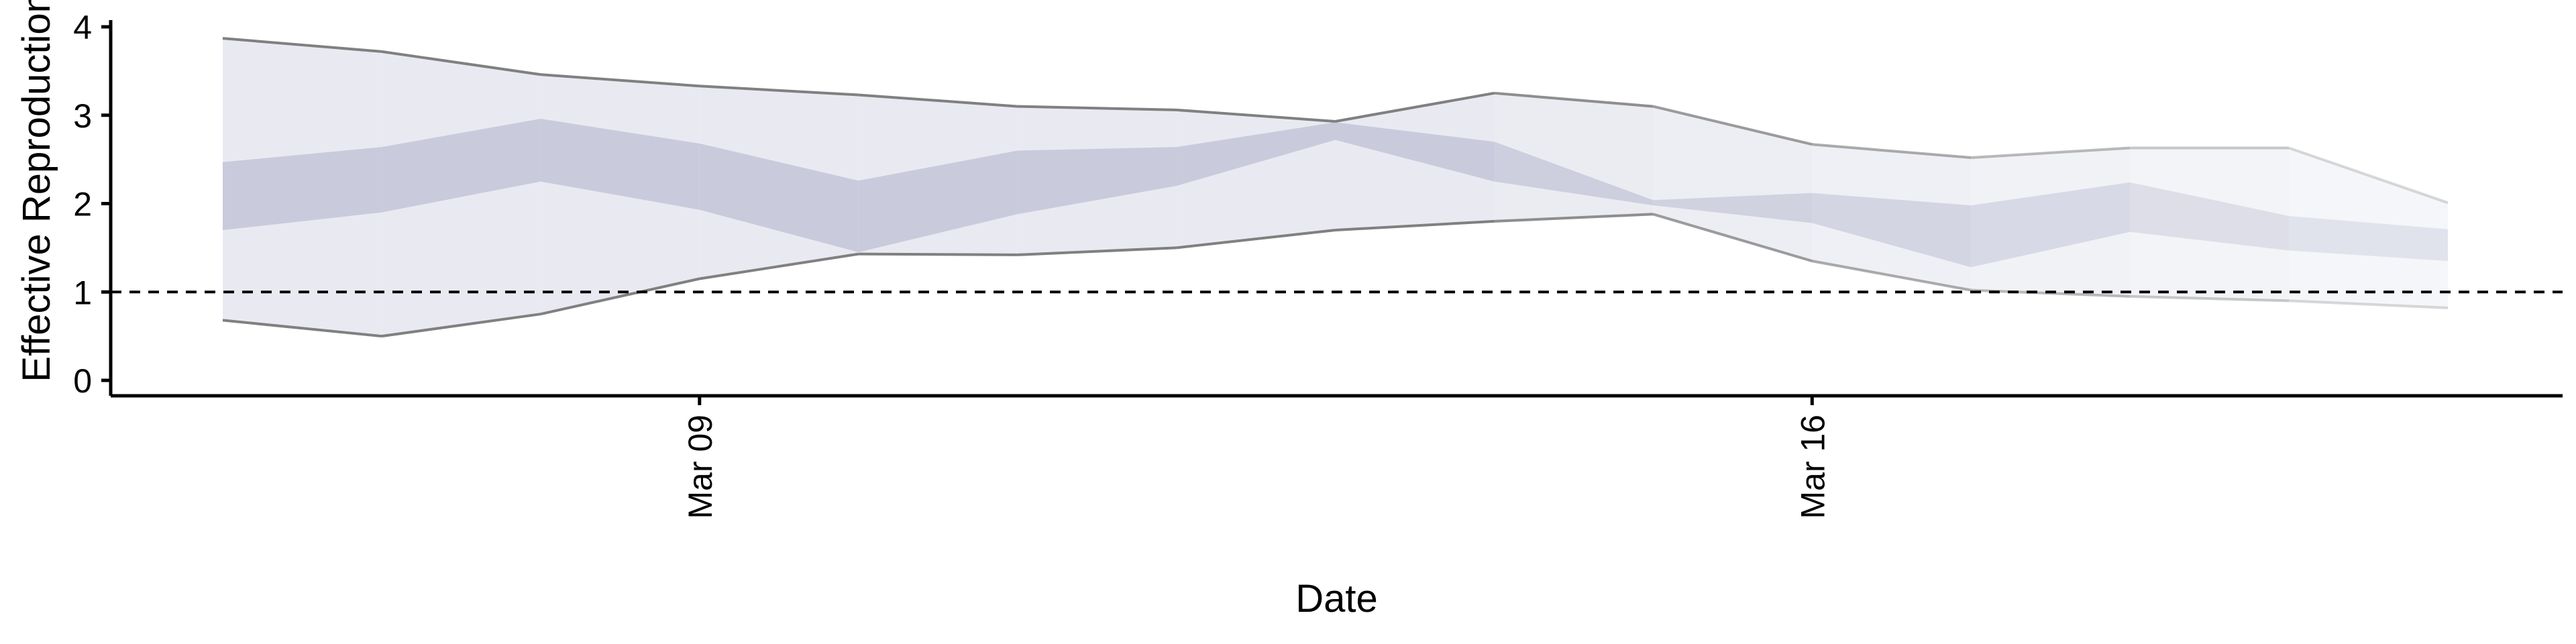 Image resolution: width=2576 pixels, height=644 pixels. Describe the element at coordinates (82, 27) in the screenshot. I see `y-tick-label: 4` at that location.